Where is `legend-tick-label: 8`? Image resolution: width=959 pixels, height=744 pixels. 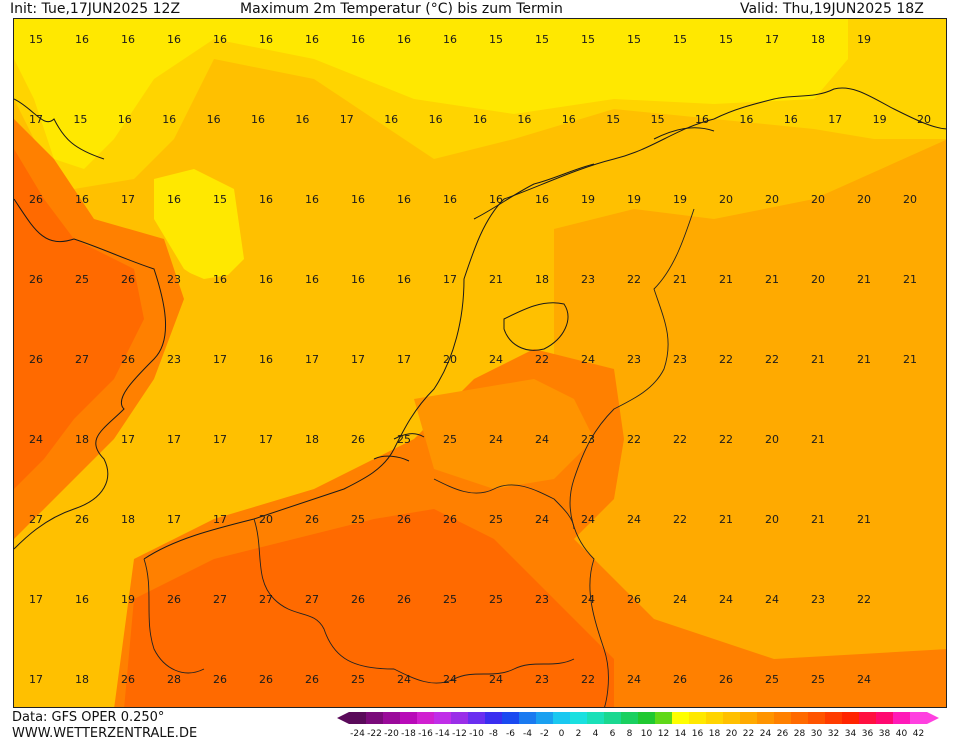
legend-tick-label: 8 is located at coordinates (630, 734).